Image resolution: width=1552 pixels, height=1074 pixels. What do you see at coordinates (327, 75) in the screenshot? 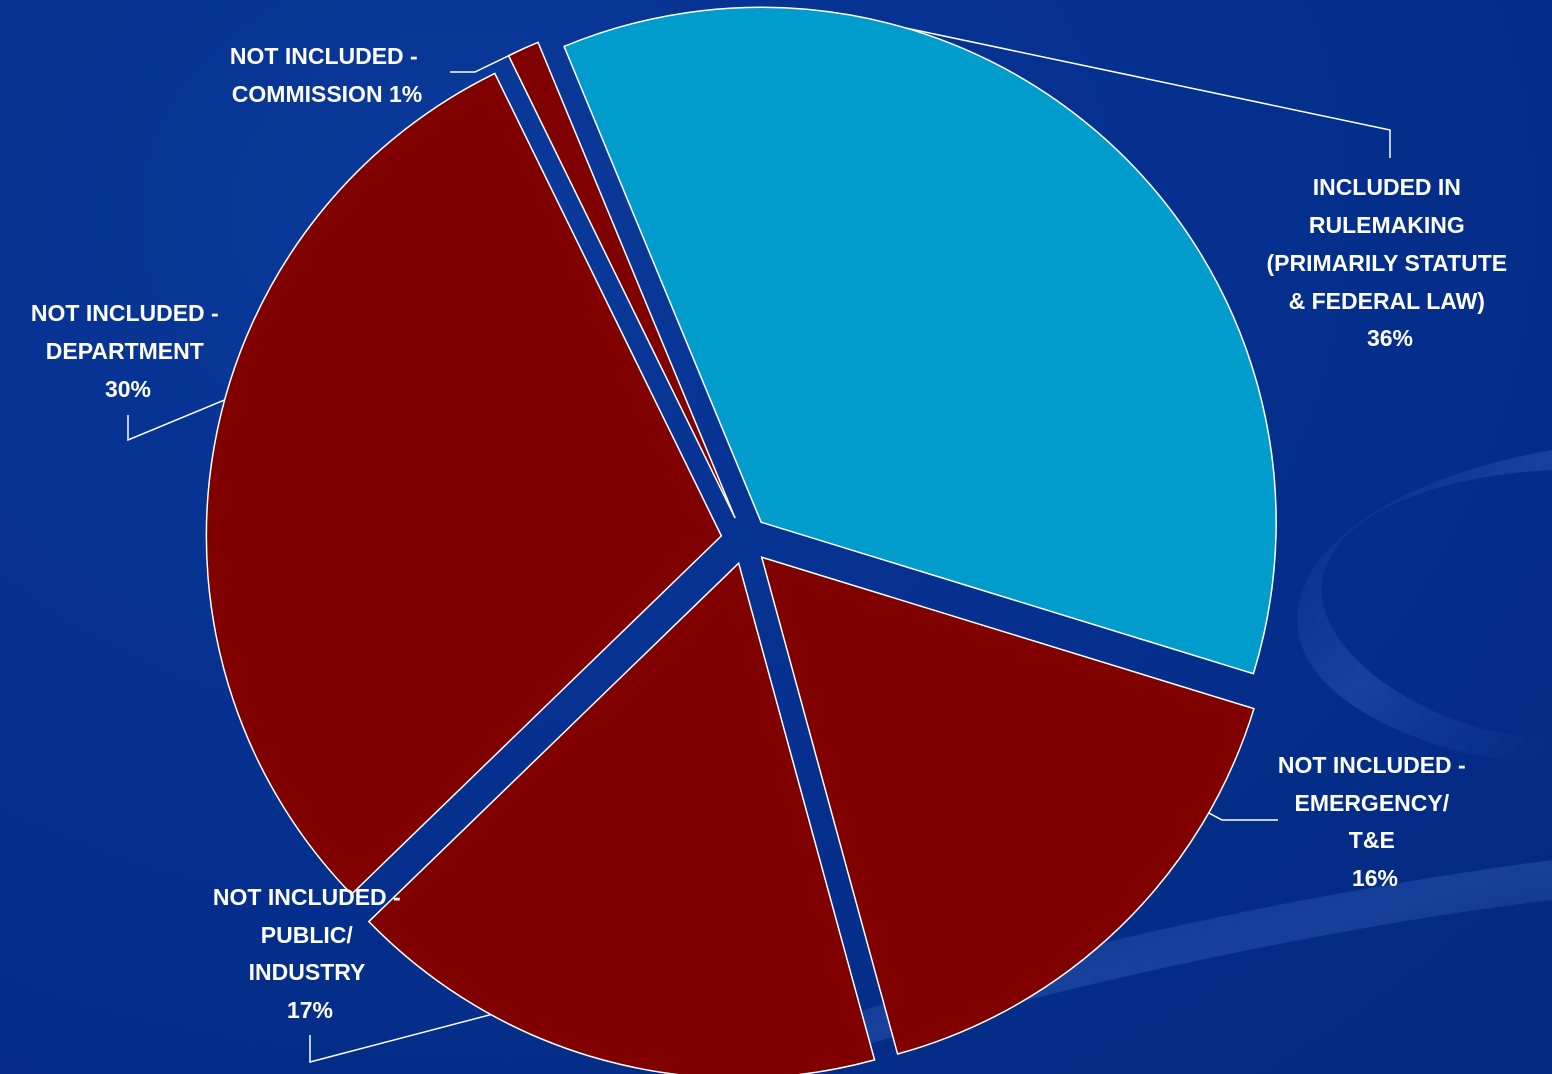
I see `label-commission: NOT INCLUDED - COMMISSION 1%` at bounding box center [327, 75].